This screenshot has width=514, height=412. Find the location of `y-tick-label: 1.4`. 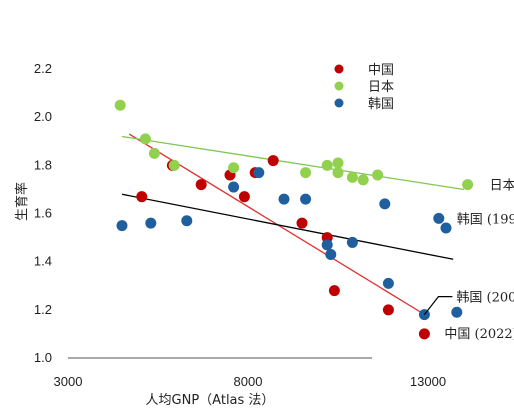

y-tick-label: 1.4 is located at coordinates (43, 261).